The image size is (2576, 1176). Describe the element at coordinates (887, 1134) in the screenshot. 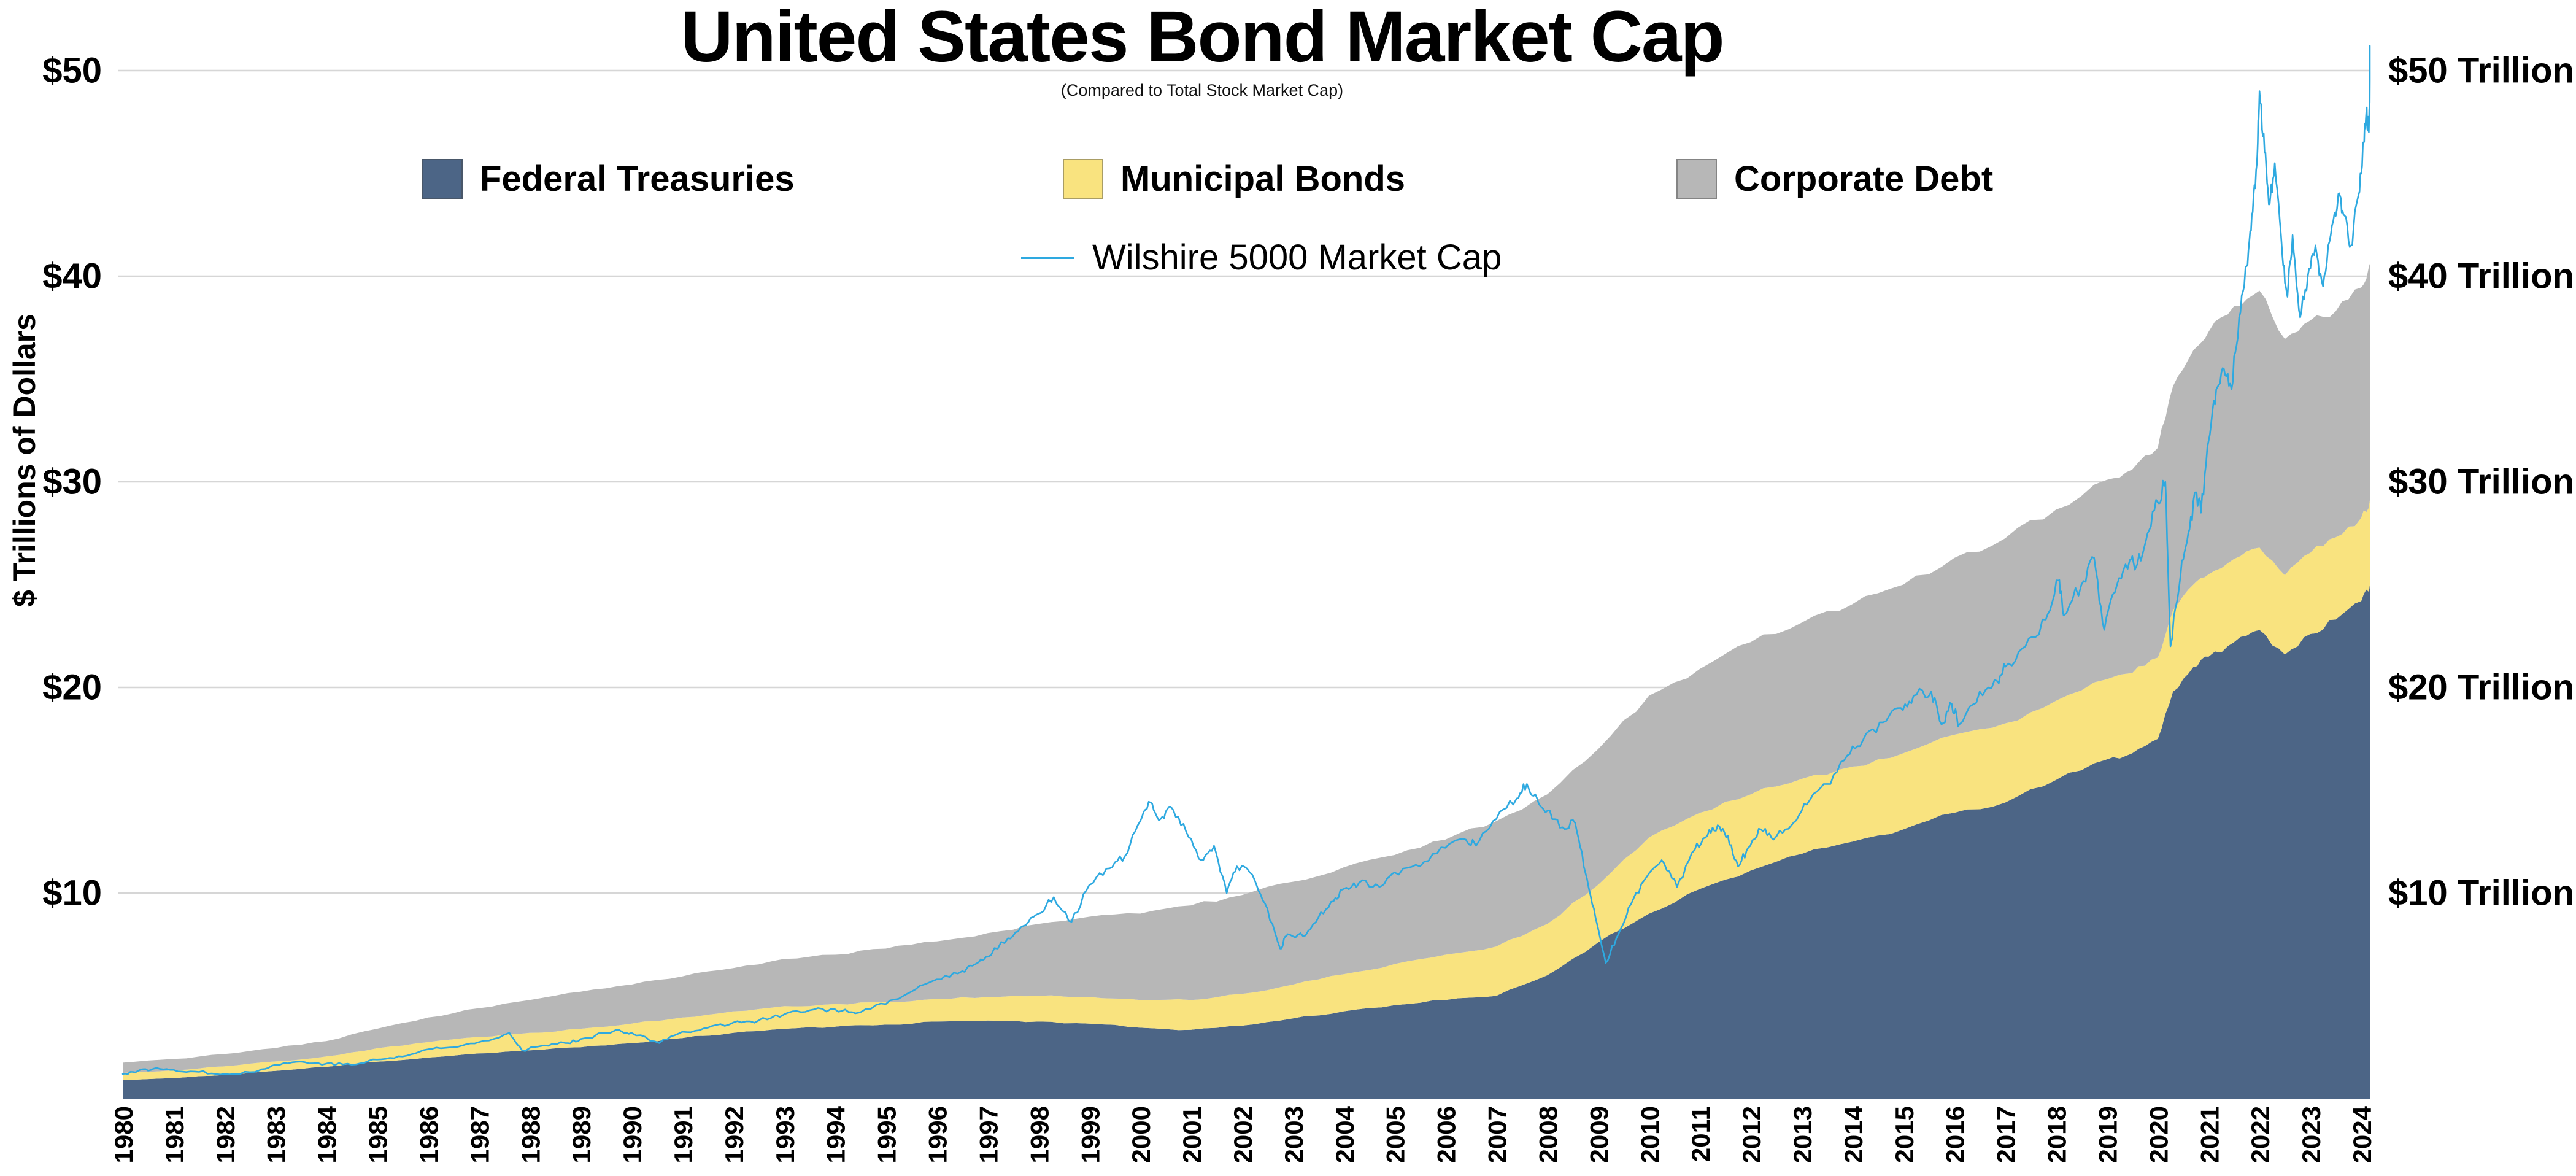

I see `x-tick-year: 1995` at that location.